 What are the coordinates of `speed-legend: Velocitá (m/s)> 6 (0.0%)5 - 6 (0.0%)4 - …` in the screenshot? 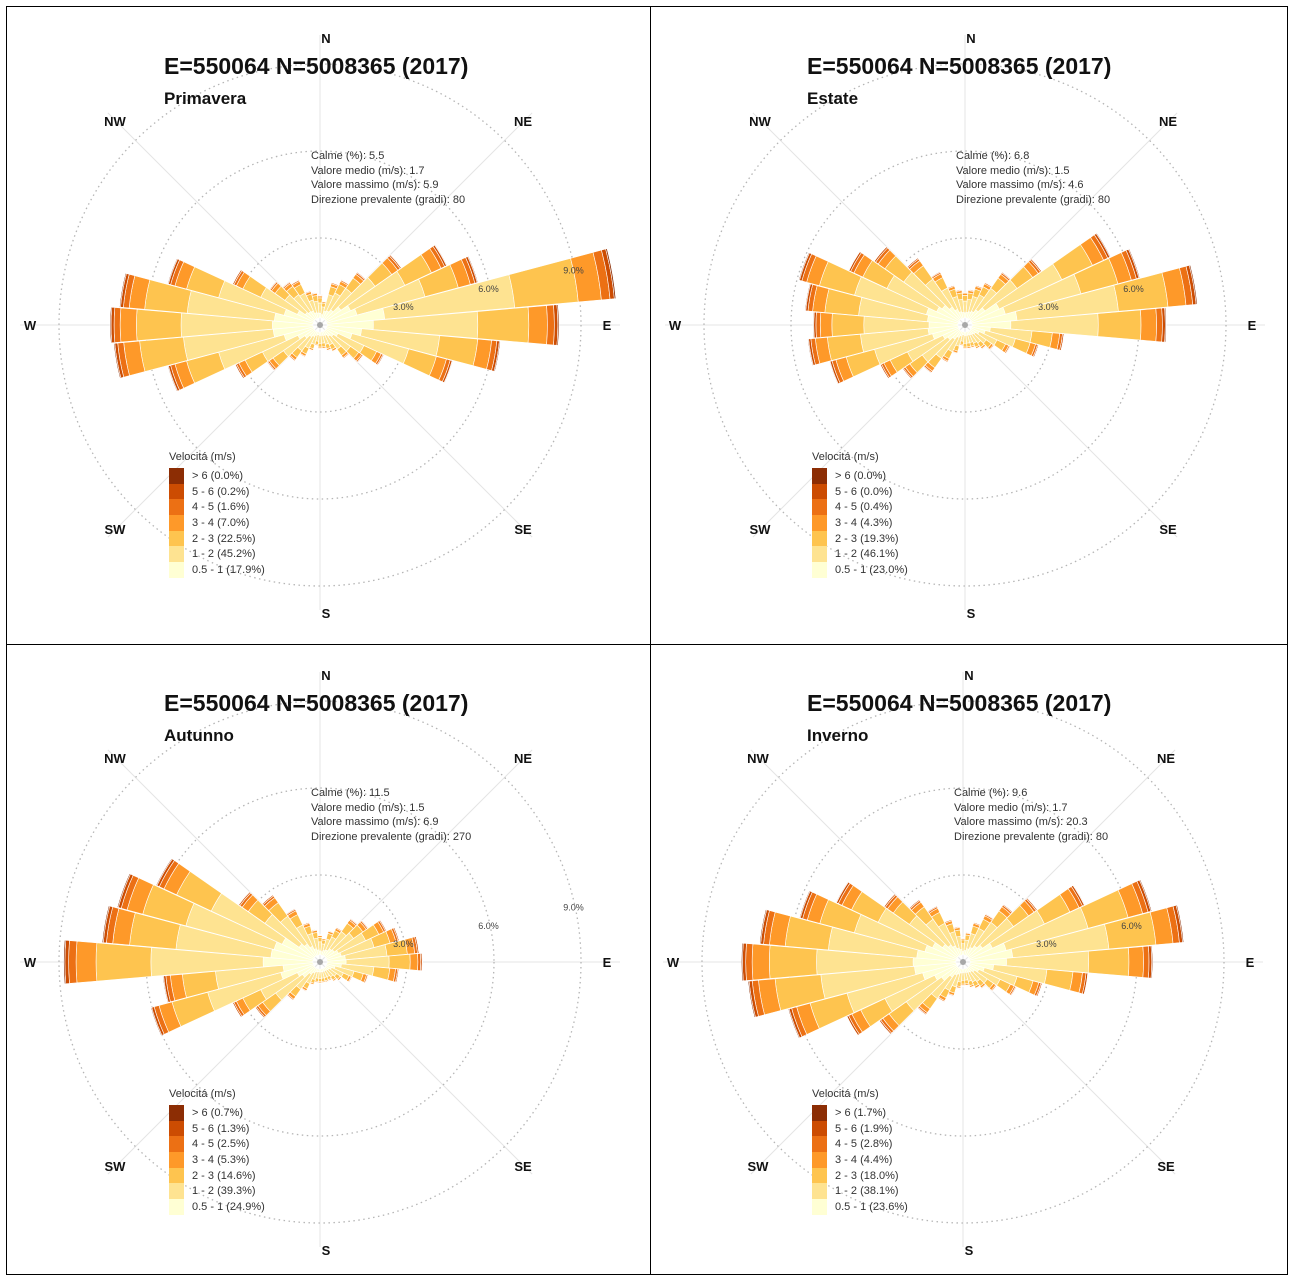 It's located at (860, 514).